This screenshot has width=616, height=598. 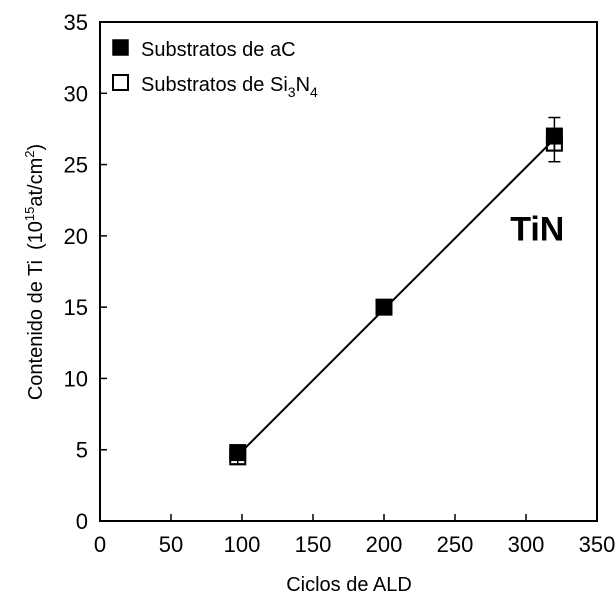 What do you see at coordinates (82, 450) in the screenshot?
I see `y-tick-label: 5` at bounding box center [82, 450].